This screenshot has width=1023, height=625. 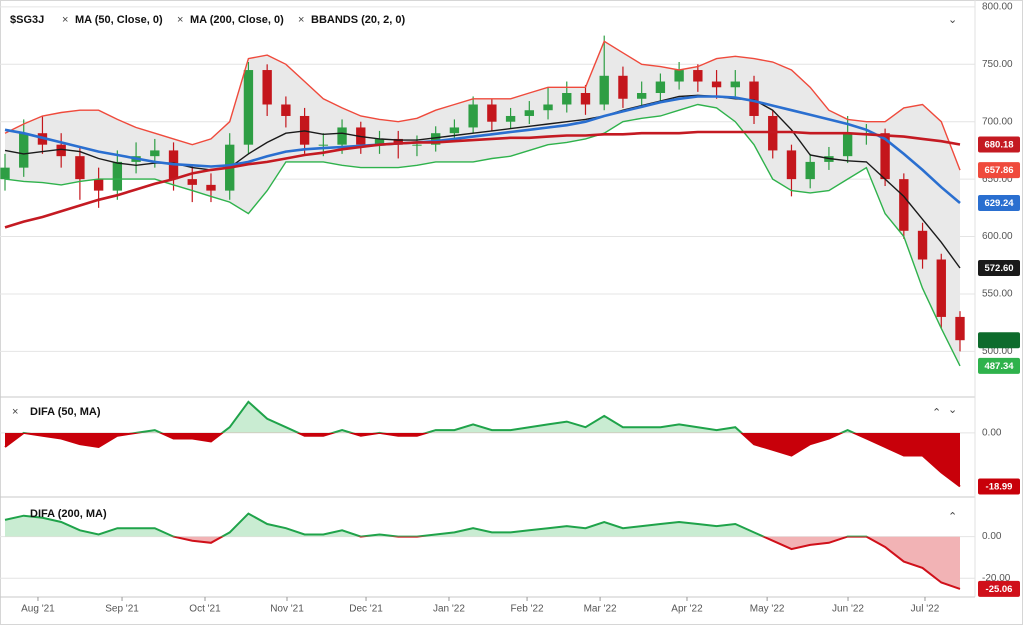 I want to click on x-tick-label: Aug '21, so click(x=38, y=609).